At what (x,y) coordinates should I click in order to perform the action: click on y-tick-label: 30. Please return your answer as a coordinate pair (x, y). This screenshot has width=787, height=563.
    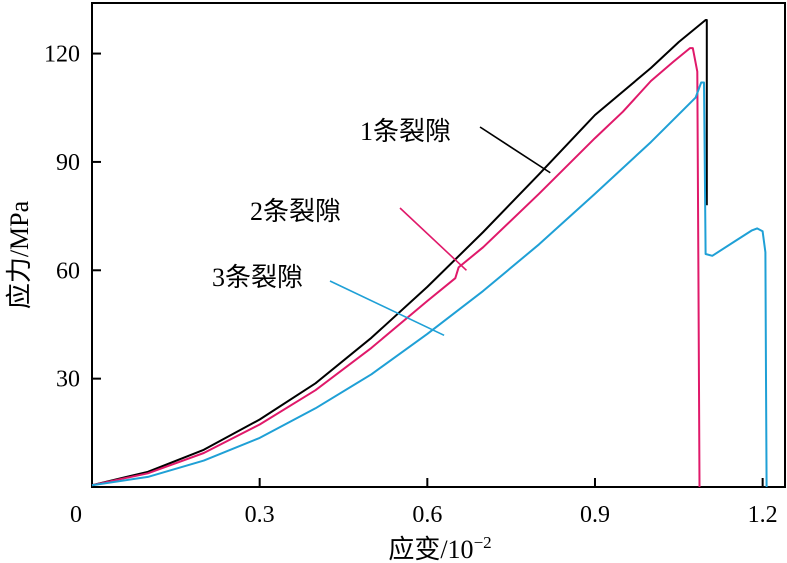
    Looking at the image, I should click on (68, 380).